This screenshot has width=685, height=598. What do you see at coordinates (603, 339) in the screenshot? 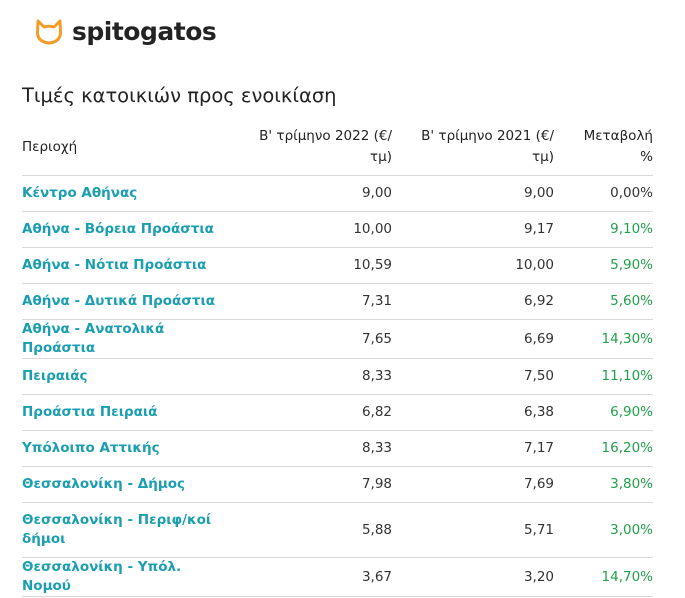
I see `change-percent: 14,30%` at bounding box center [603, 339].